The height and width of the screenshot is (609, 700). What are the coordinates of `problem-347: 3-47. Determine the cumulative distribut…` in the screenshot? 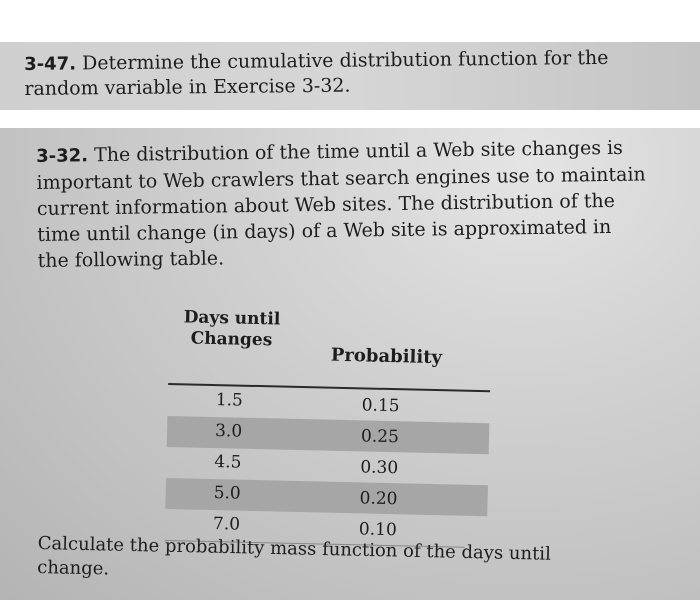 It's located at (316, 74).